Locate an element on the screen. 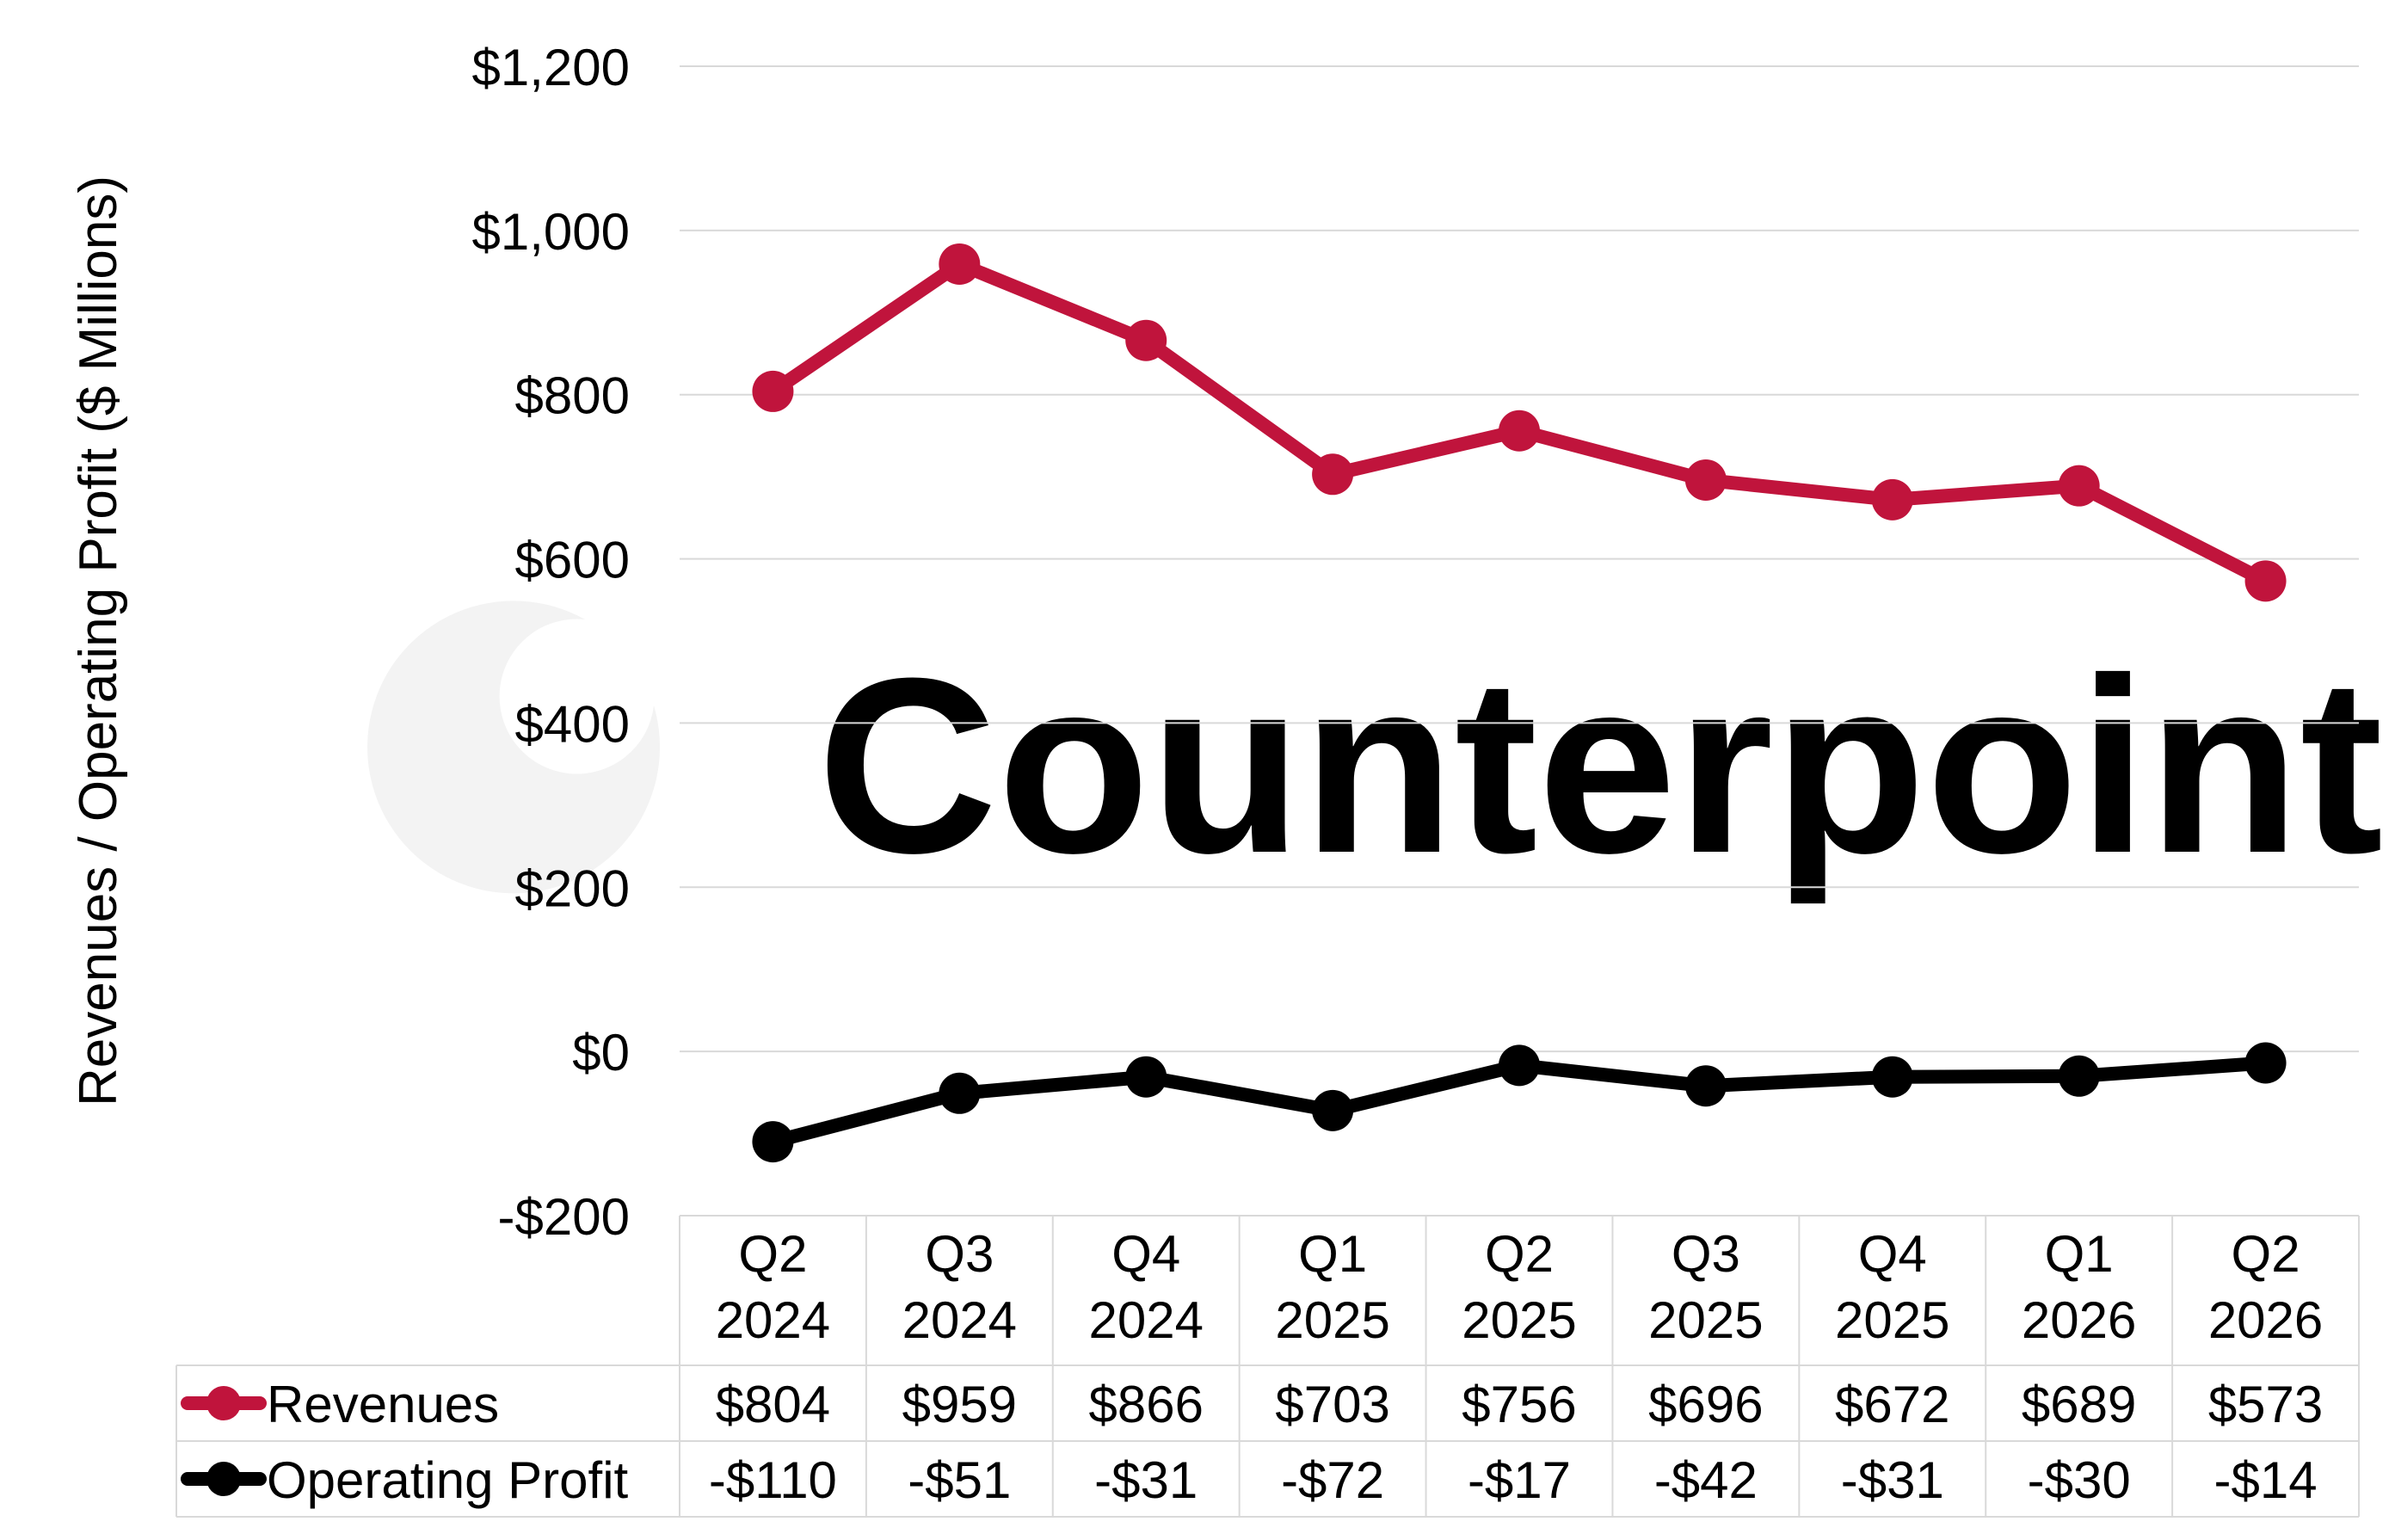  legend-label: Revenues is located at coordinates (383, 1404).